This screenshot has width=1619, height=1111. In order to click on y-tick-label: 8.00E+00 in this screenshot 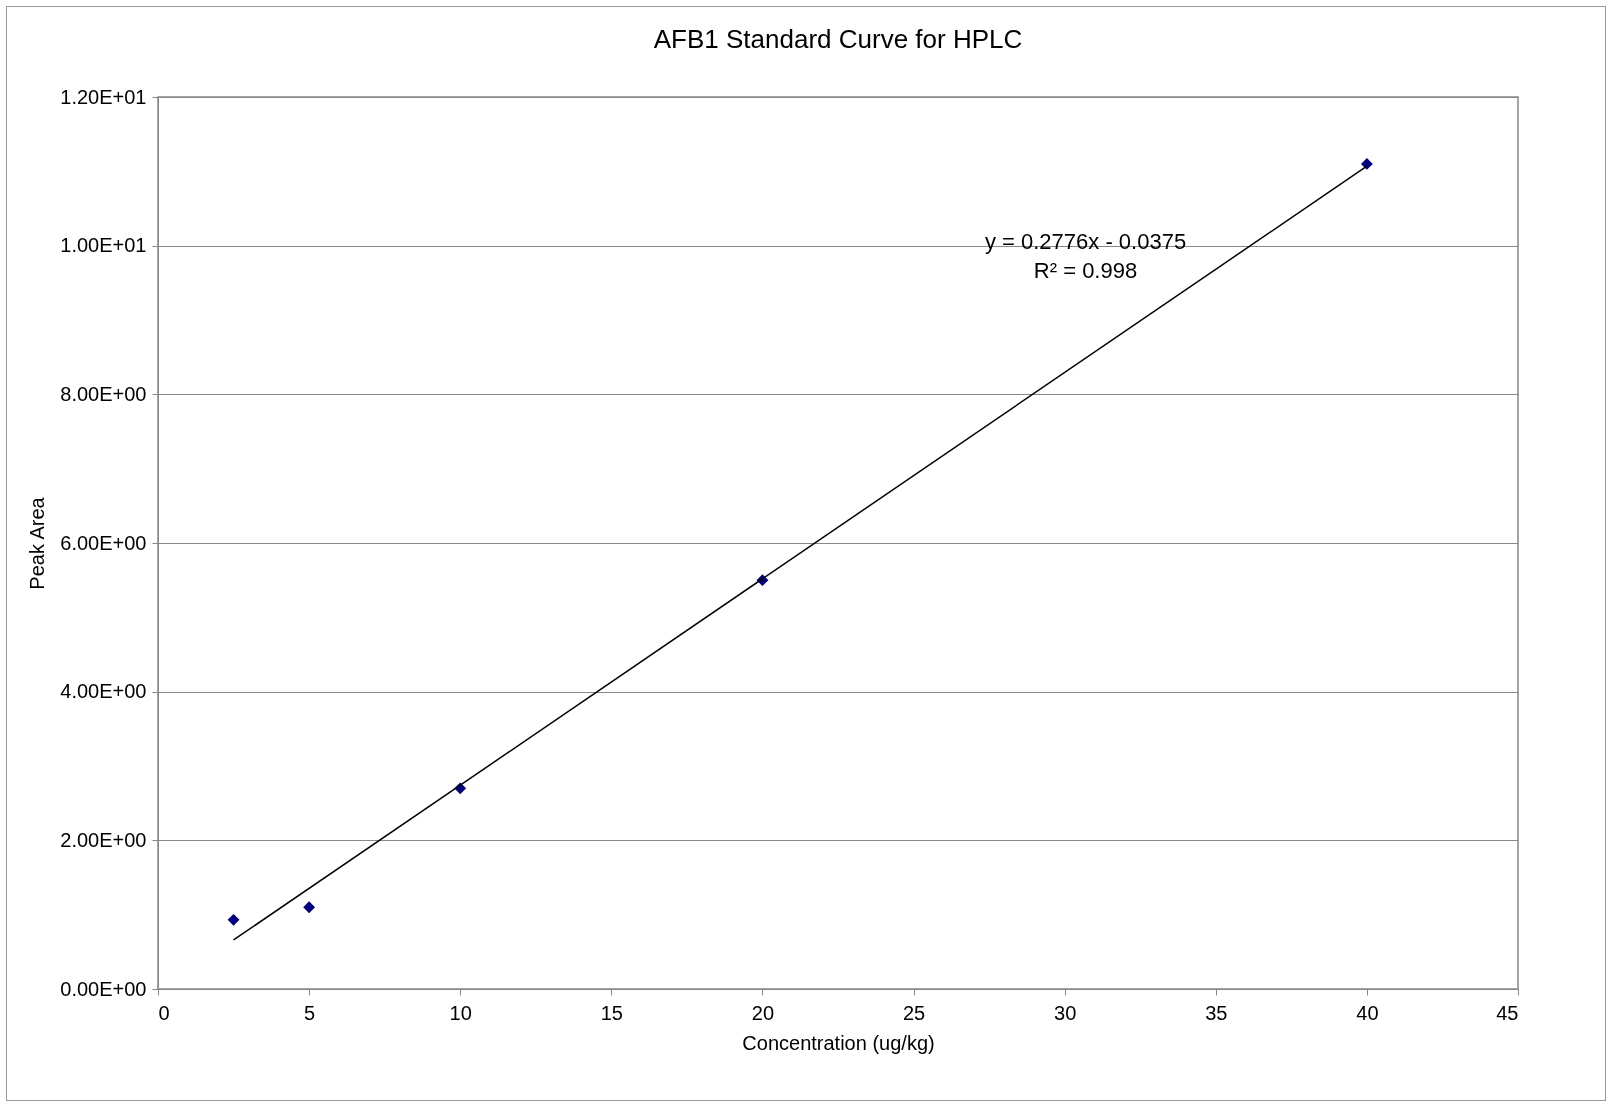, I will do `click(103, 393)`.